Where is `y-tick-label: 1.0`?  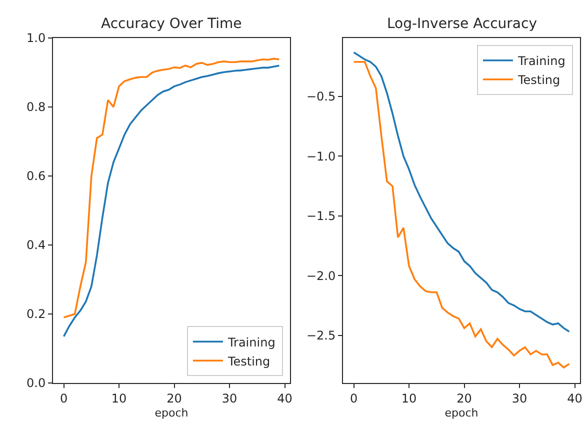 y-tick-label: 1.0 is located at coordinates (36, 38).